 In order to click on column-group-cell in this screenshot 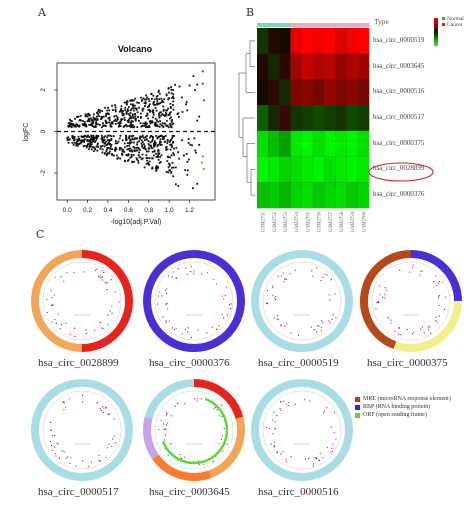, I will do `click(307, 25)`.